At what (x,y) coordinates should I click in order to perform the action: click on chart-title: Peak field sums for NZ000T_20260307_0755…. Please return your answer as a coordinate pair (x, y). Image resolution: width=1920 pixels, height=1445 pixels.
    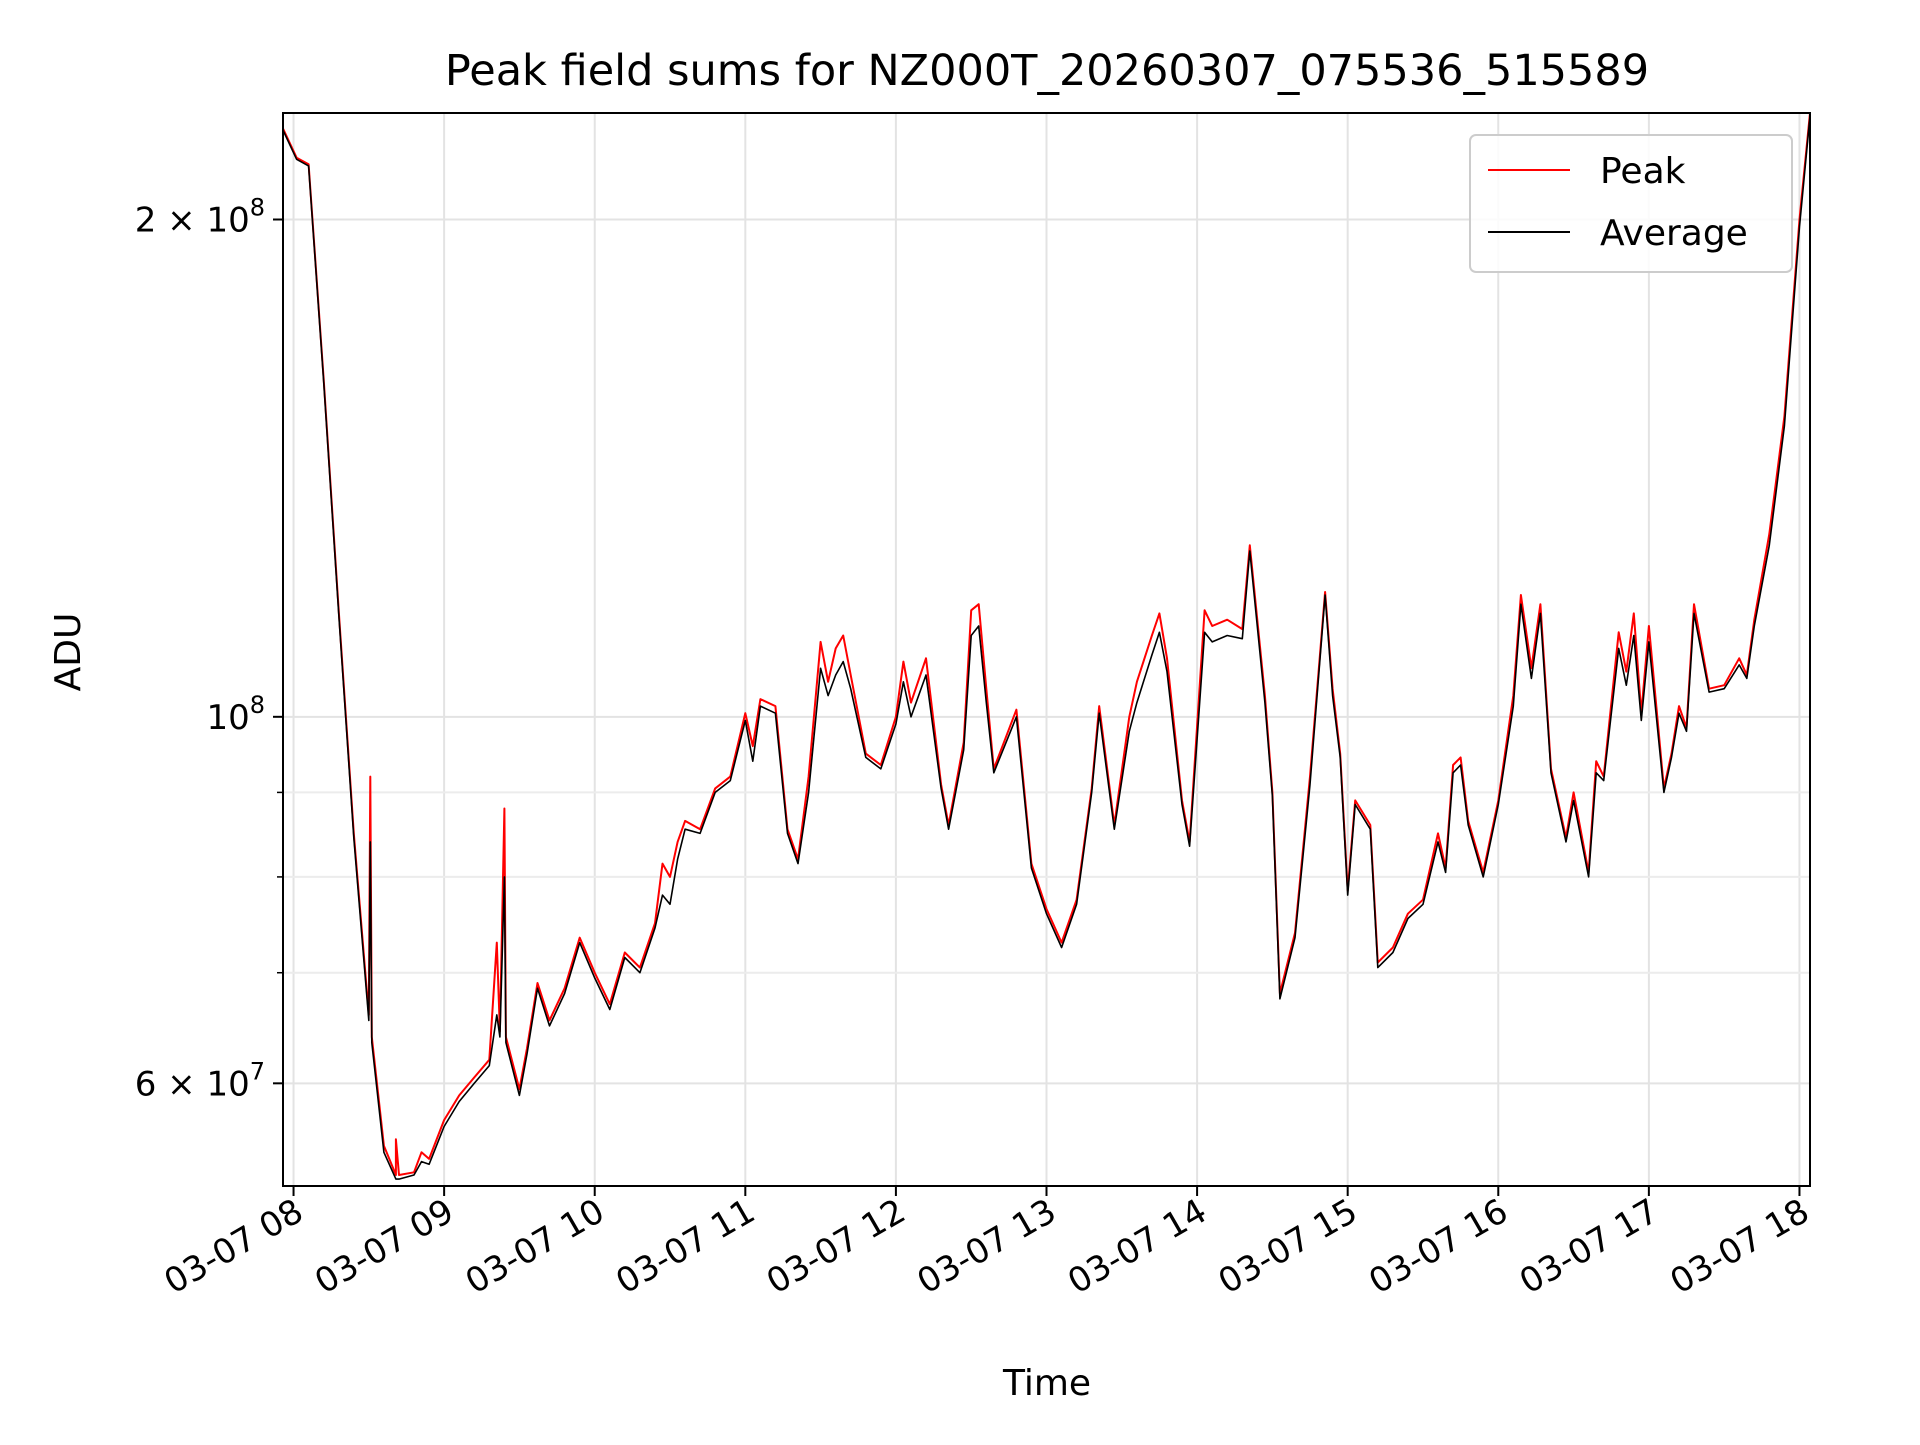
    Looking at the image, I should click on (1047, 71).